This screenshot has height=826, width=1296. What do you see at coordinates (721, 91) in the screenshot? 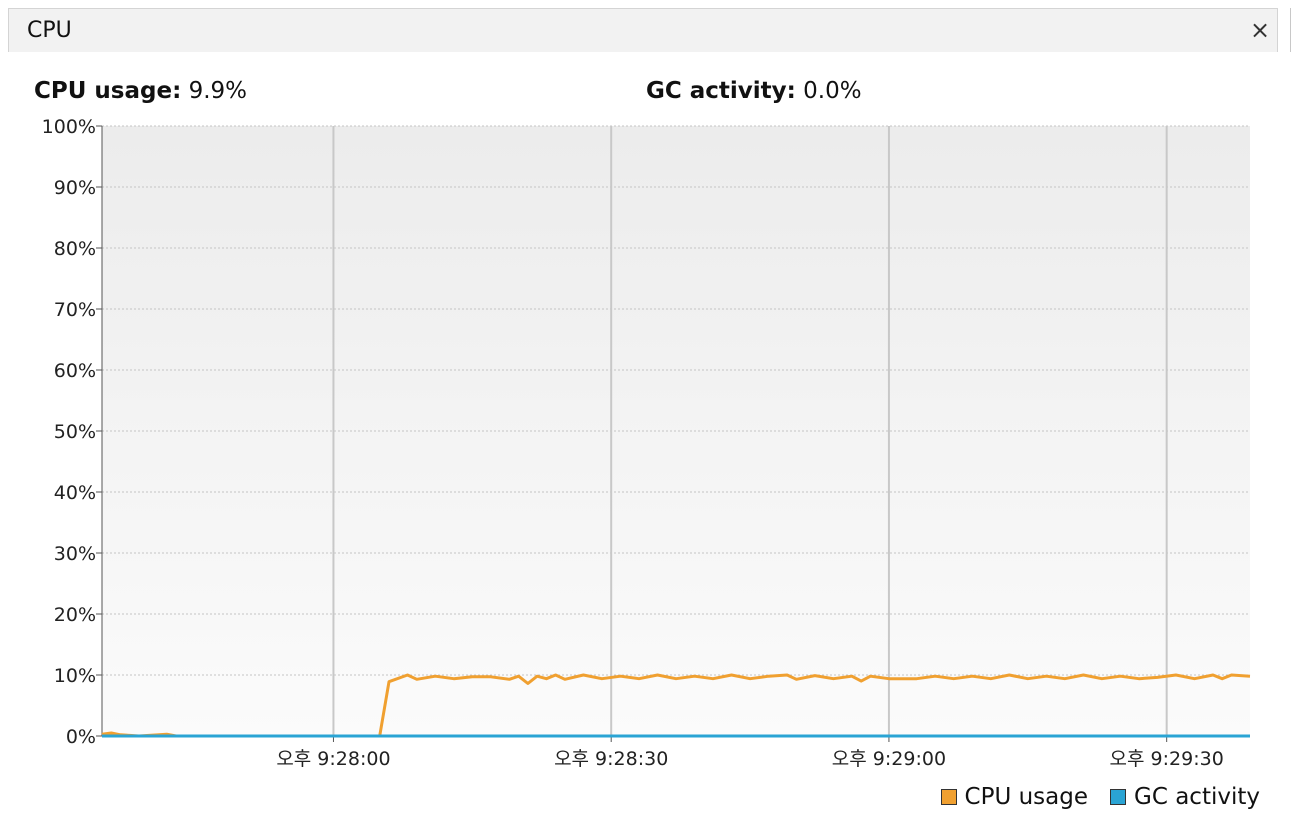
I see `gc-activity-stat-label: GC activity:` at bounding box center [721, 91].